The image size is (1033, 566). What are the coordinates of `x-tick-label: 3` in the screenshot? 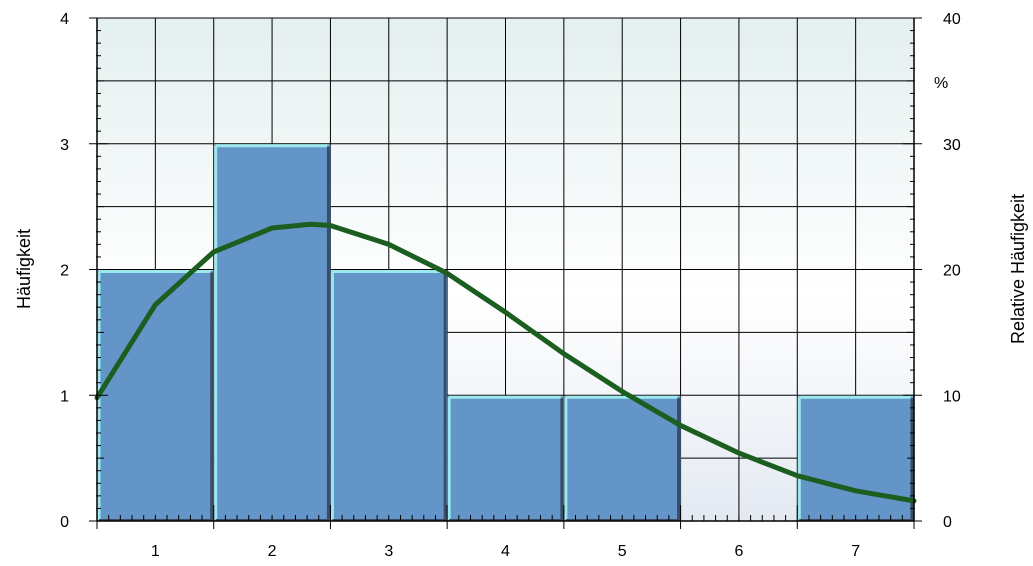 It's located at (388, 551).